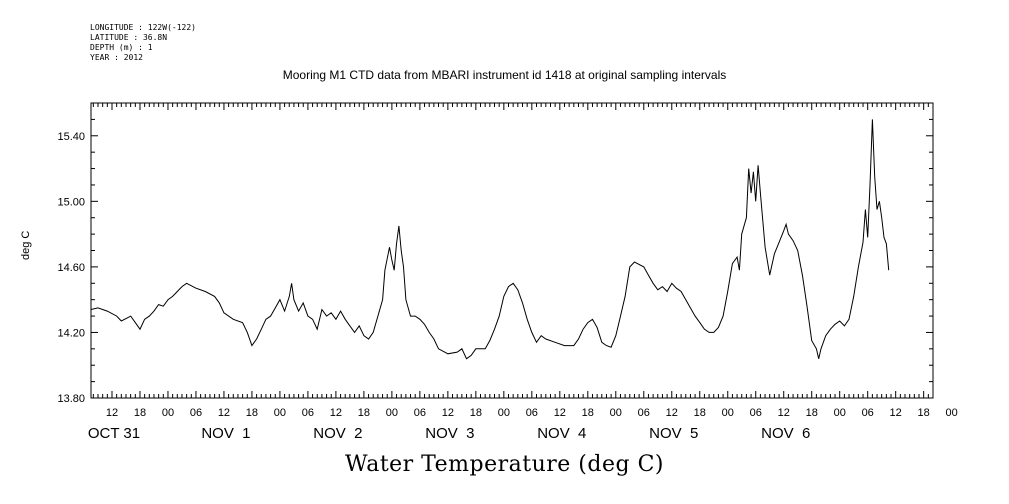 This screenshot has height=504, width=1009. What do you see at coordinates (121, 47) in the screenshot?
I see `meta-depth: DEPTH (m) : 1` at bounding box center [121, 47].